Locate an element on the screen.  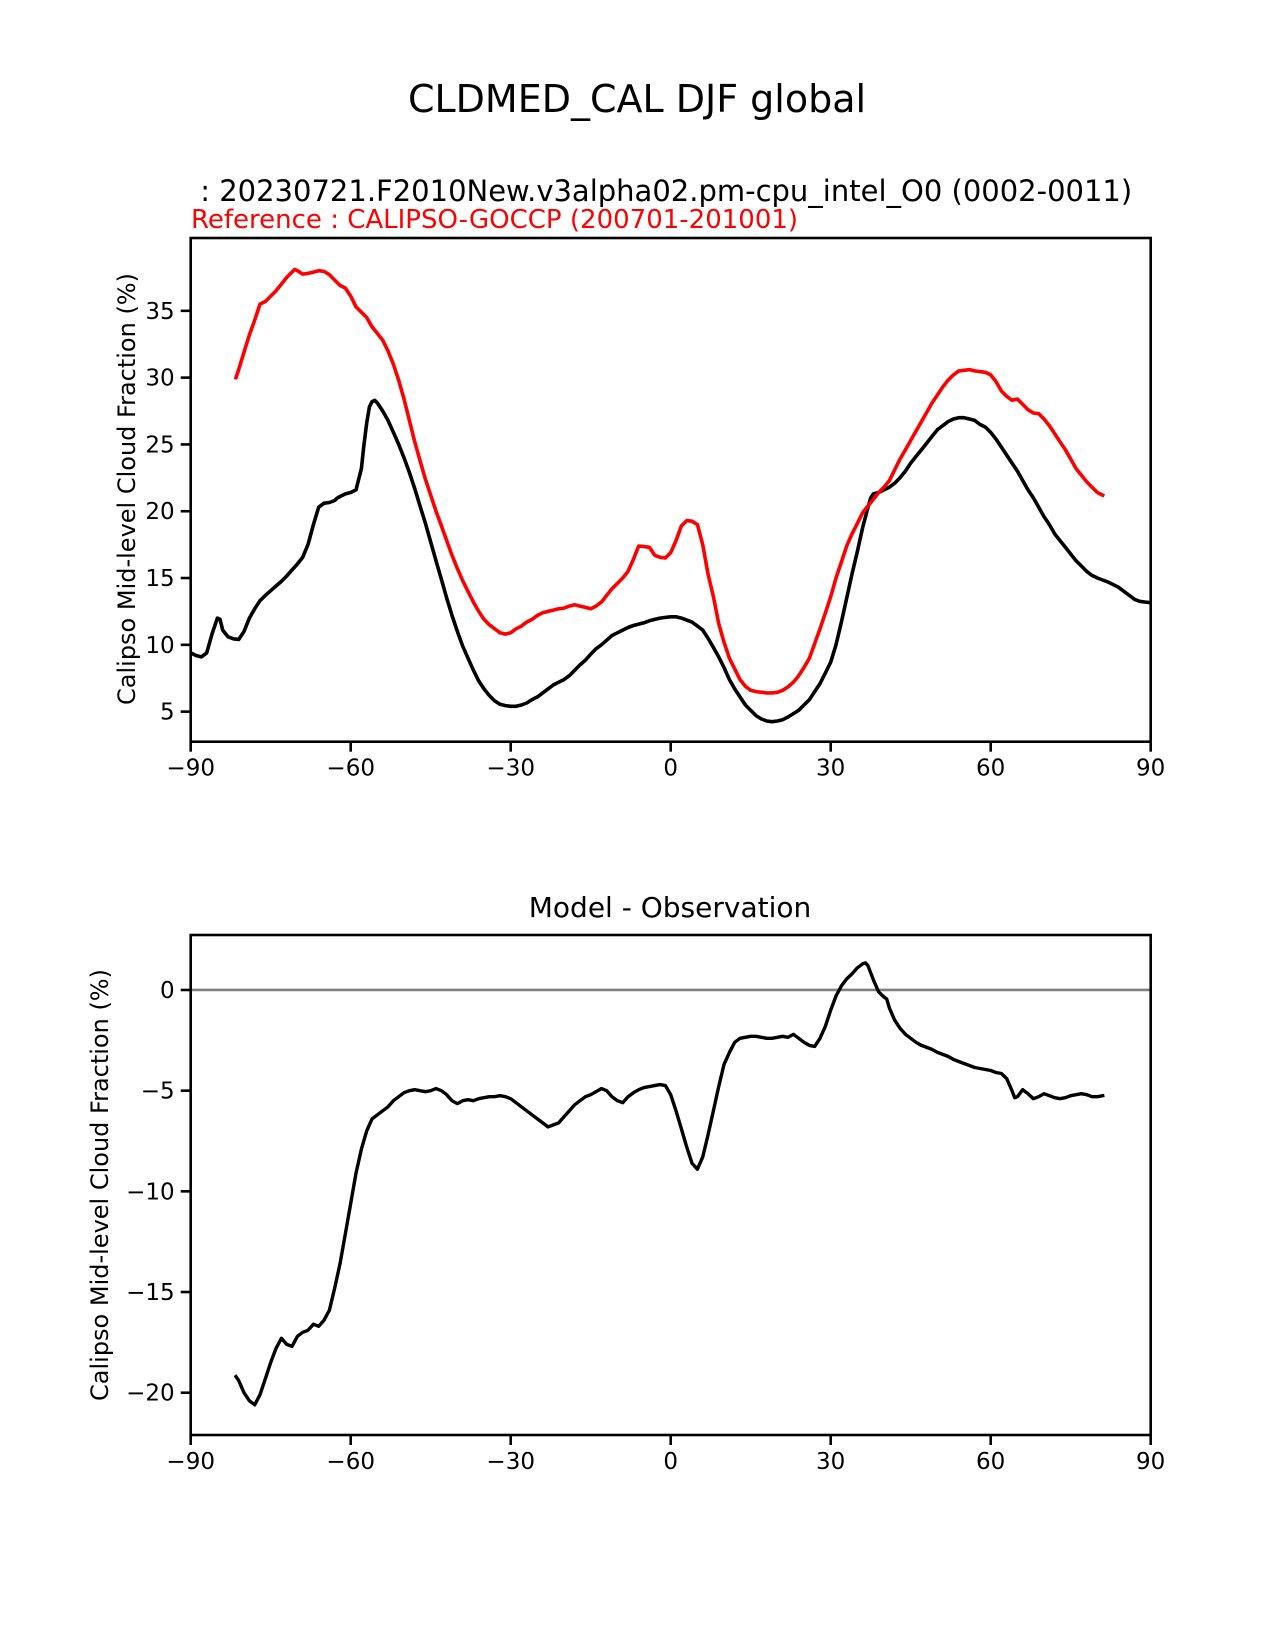
y-tick-label: 15 is located at coordinates (159, 579).